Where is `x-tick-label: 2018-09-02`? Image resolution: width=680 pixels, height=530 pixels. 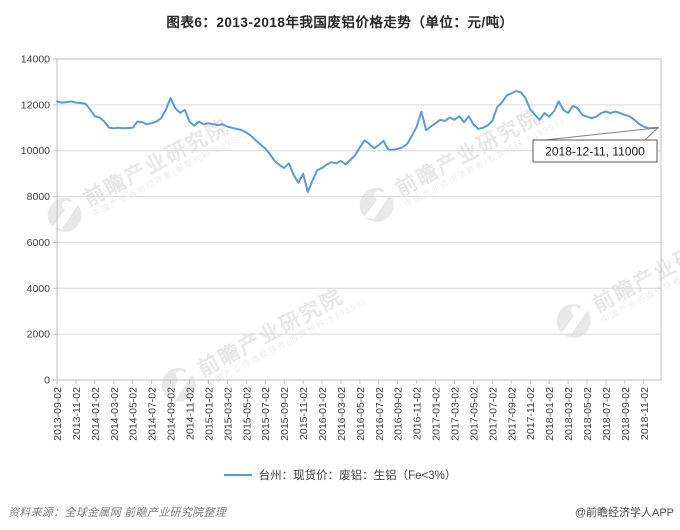
x-tick-label: 2018-09-02 is located at coordinates (626, 414).